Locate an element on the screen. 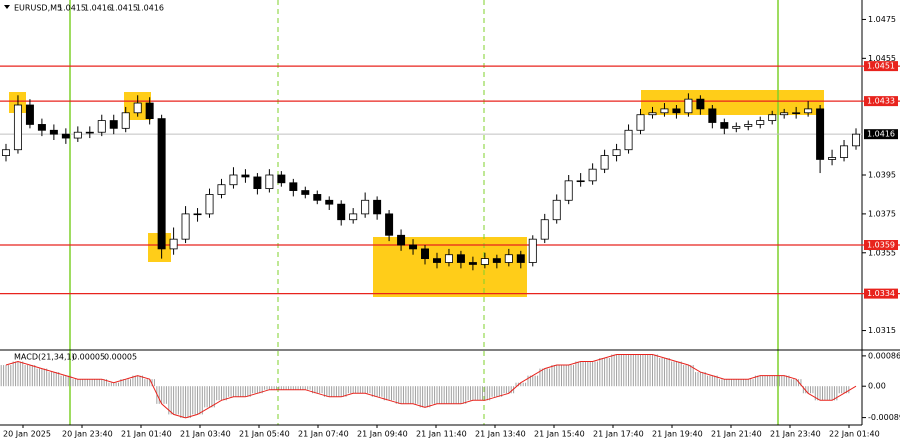 Image resolution: width=900 pixels, height=441 pixels. x-tick-label: 21 Jan 01:40 is located at coordinates (146, 434).